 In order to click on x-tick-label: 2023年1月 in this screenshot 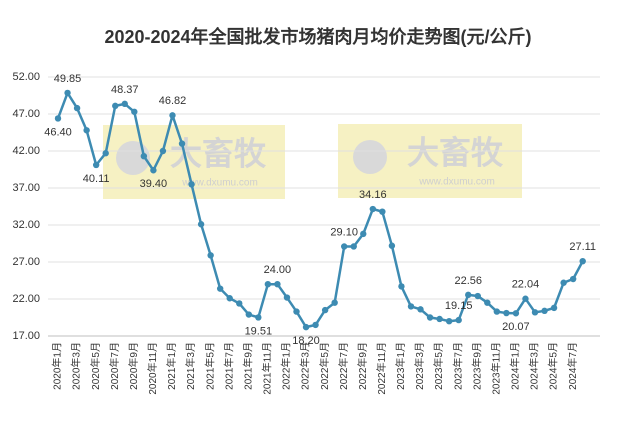, I will do `click(400, 366)`.